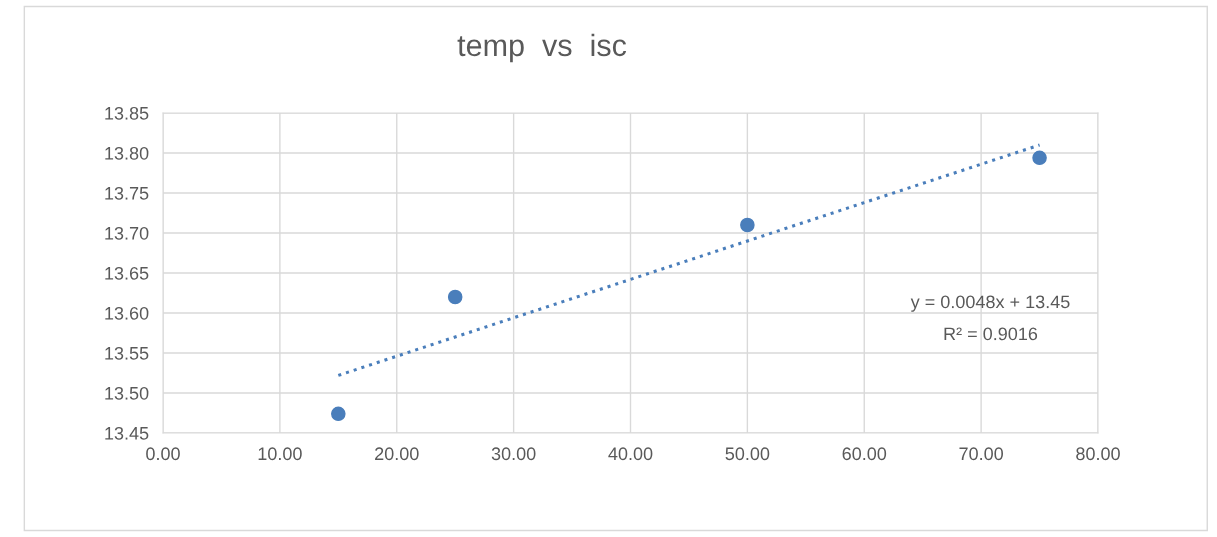 Image resolution: width=1217 pixels, height=537 pixels. I want to click on annotation: y = 0.0048x + 13.45, so click(990, 303).